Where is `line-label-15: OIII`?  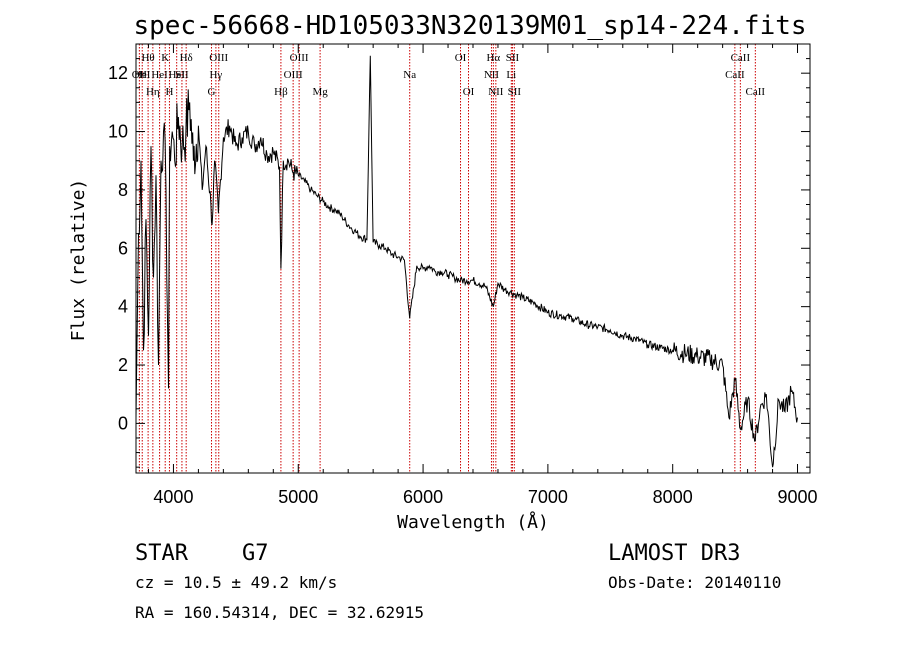 line-label-15: OIII is located at coordinates (299, 58).